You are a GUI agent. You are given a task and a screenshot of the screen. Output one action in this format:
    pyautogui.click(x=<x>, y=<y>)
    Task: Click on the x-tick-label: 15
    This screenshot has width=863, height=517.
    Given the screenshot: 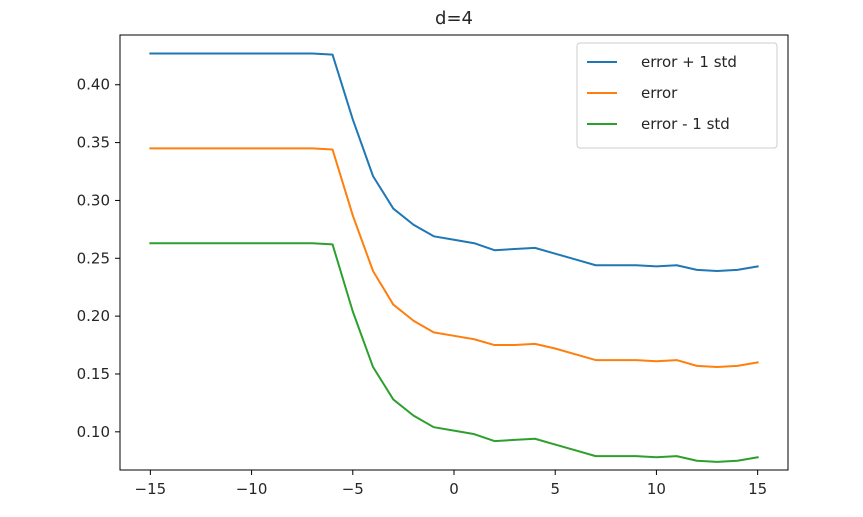 What is the action you would take?
    pyautogui.click(x=757, y=489)
    